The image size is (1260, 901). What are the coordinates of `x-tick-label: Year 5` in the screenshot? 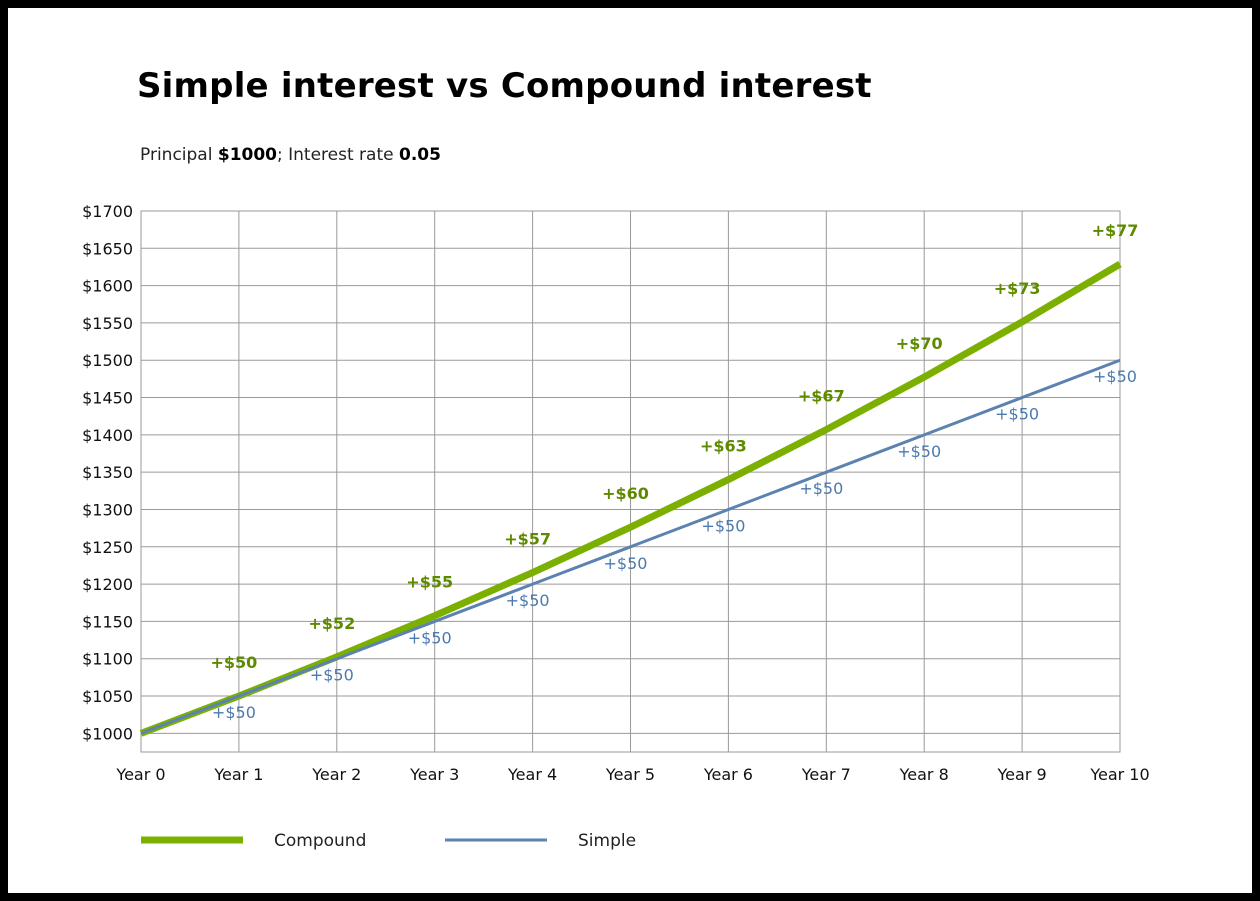 It's located at (630, 774).